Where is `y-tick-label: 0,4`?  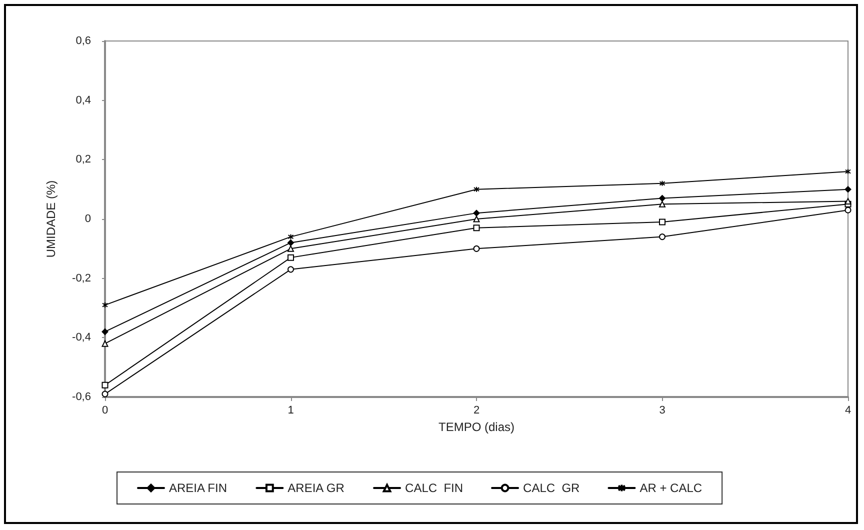
y-tick-label: 0,4 is located at coordinates (83, 100).